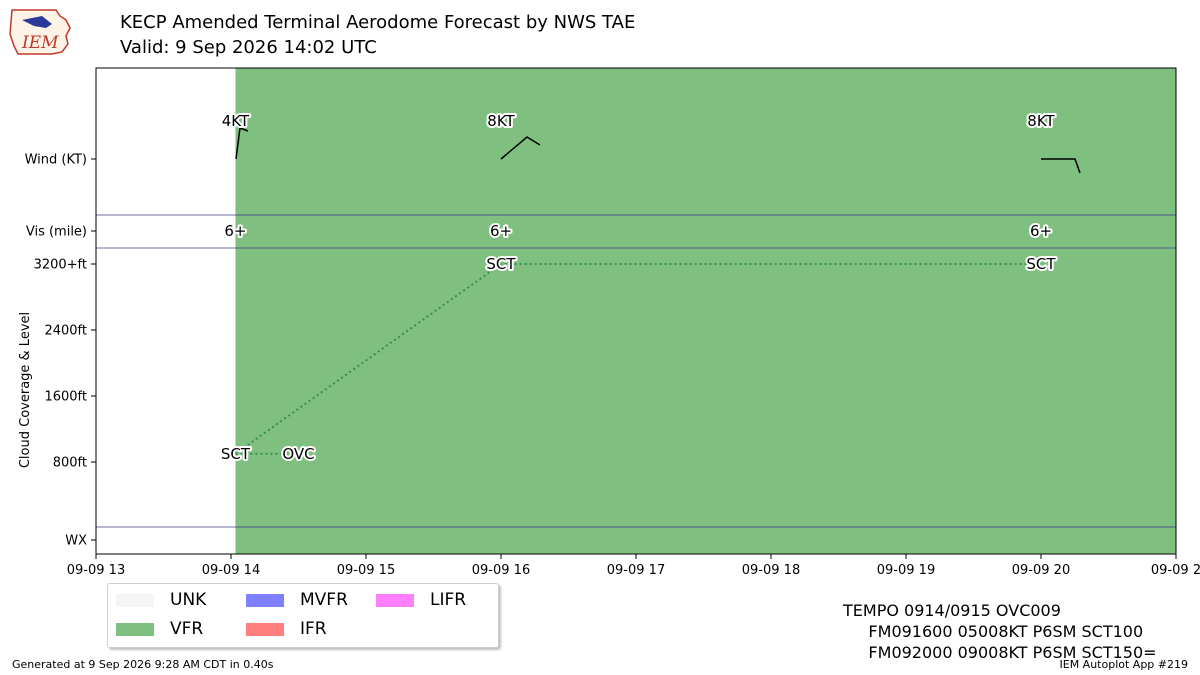  Describe the element at coordinates (952, 610) in the screenshot. I see `taf-line: TEMPO 0914/0915 OVC009` at that location.